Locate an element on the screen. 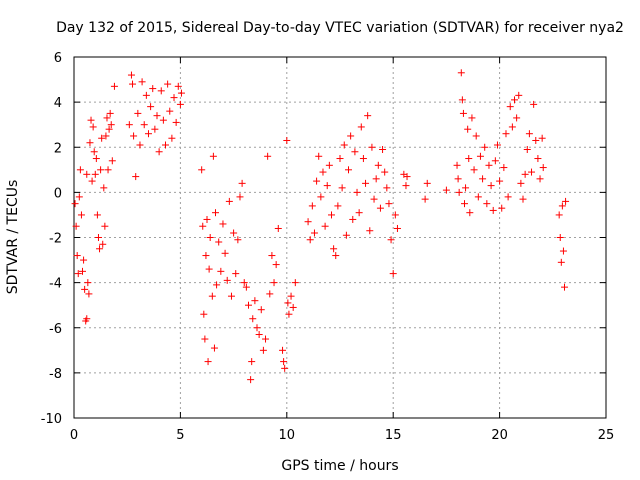 This screenshot has width=640, height=480. y-tick-label: 4 is located at coordinates (58, 103).